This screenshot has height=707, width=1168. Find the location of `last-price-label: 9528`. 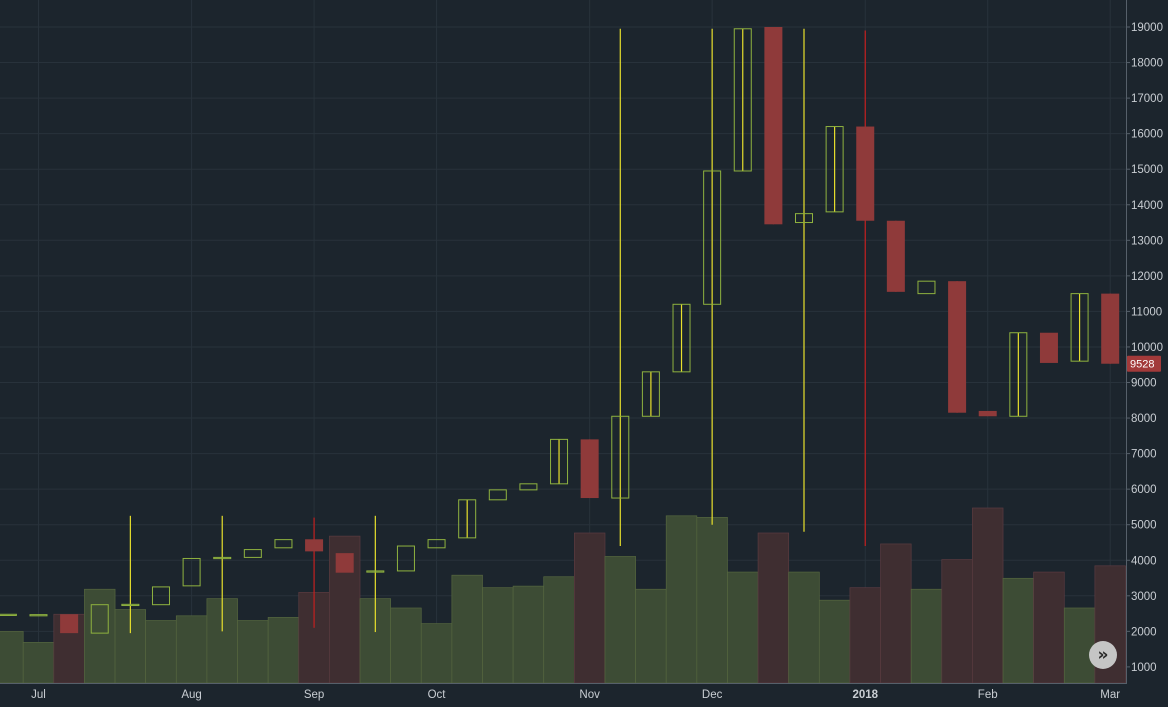

last-price-label: 9528 is located at coordinates (1142, 365).